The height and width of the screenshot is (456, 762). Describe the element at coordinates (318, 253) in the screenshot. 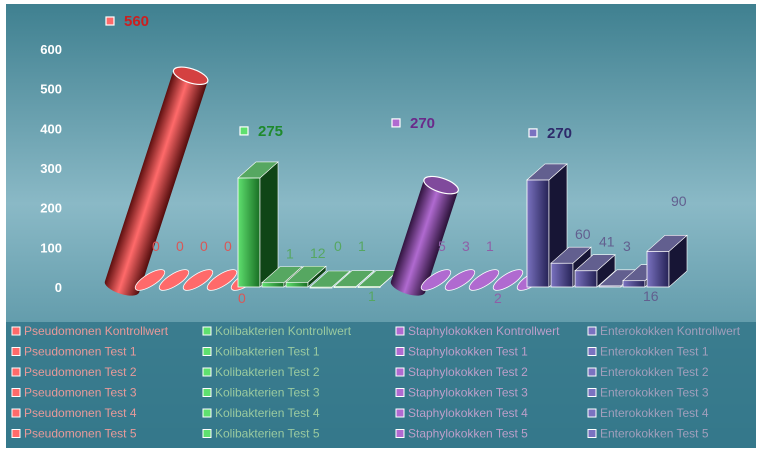

I see `data-label: 12` at that location.